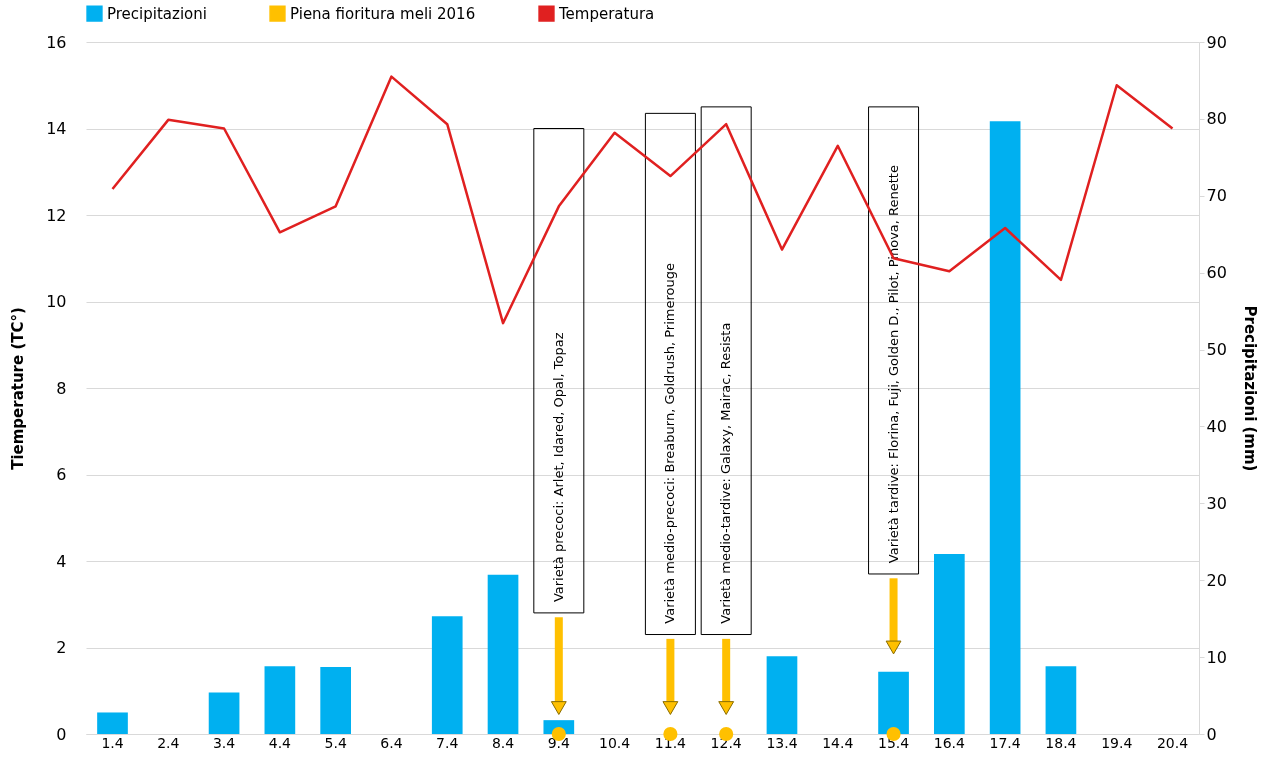  What do you see at coordinates (1216, 503) in the screenshot?
I see `y2-tick-label: 30` at bounding box center [1216, 503].